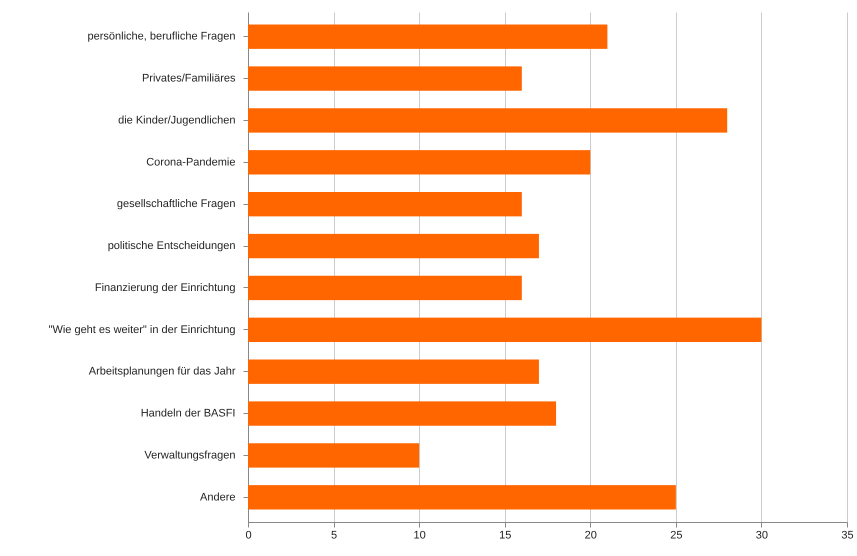  I want to click on y-tick-label: "Wie geht es weiter" in der Einrichtung, so click(142, 330).